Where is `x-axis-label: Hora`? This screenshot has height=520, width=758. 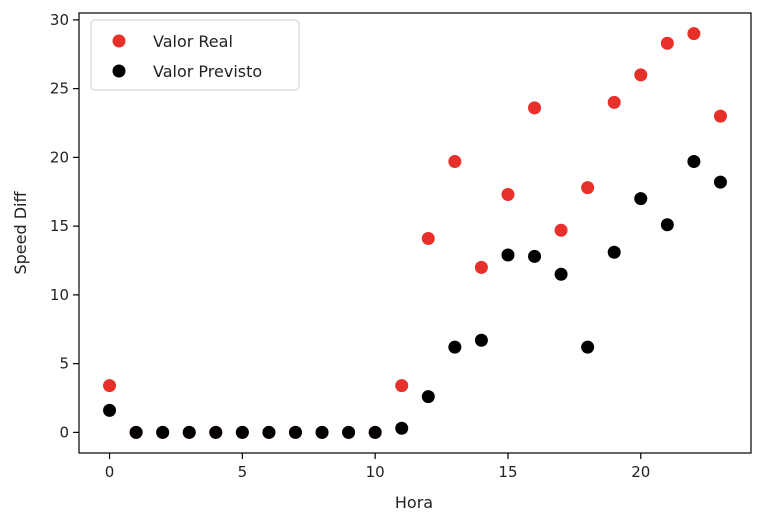
x-axis-label: Hora is located at coordinates (414, 502).